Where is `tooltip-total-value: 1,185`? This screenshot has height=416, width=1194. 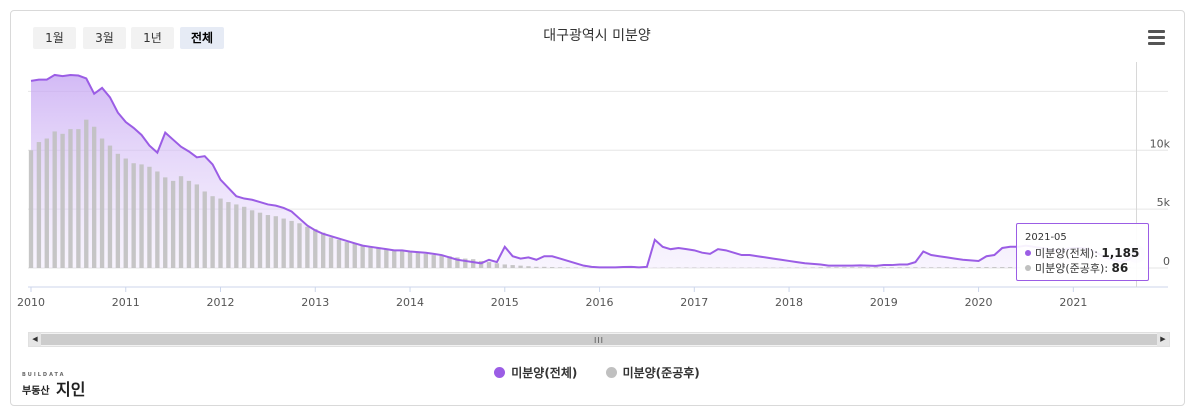 tooltip-total-value: 1,185 is located at coordinates (1120, 253).